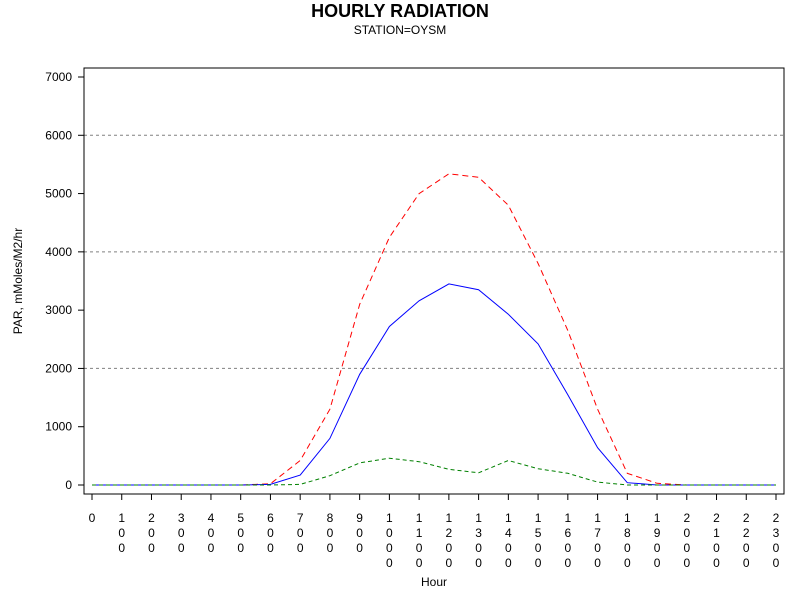  Describe the element at coordinates (92, 518) in the screenshot. I see `x-tick-label: 0` at that location.